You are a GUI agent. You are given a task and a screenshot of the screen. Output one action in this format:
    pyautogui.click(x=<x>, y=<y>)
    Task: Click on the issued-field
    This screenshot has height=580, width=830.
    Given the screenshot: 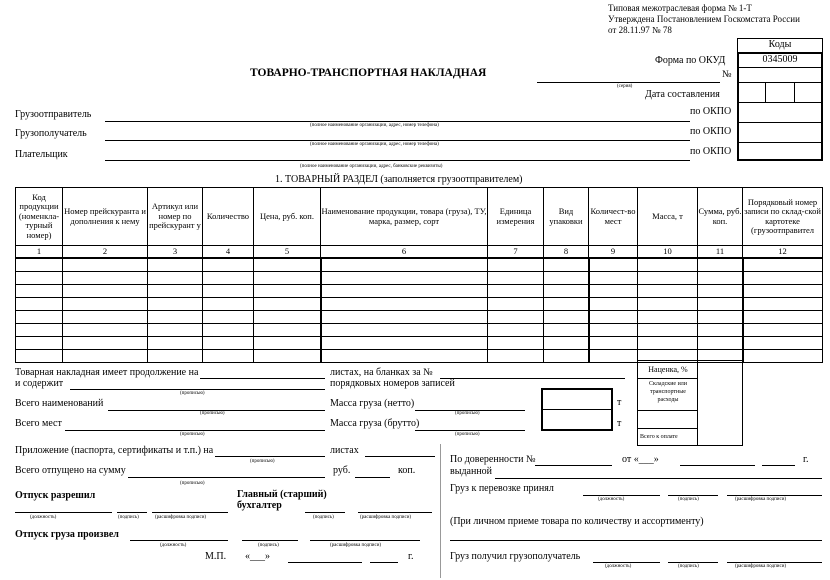 What is the action you would take?
    pyautogui.click(x=658, y=478)
    